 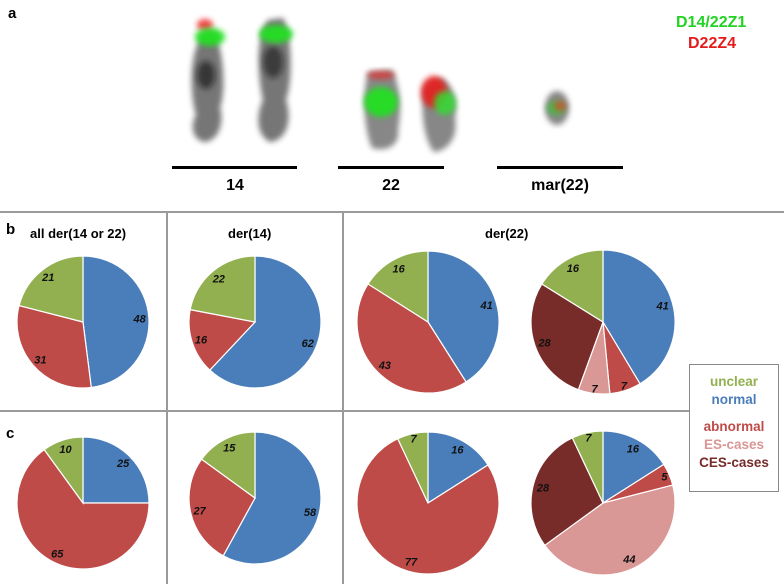 What do you see at coordinates (10, 433) in the screenshot?
I see `panel-letter-c: c` at bounding box center [10, 433].